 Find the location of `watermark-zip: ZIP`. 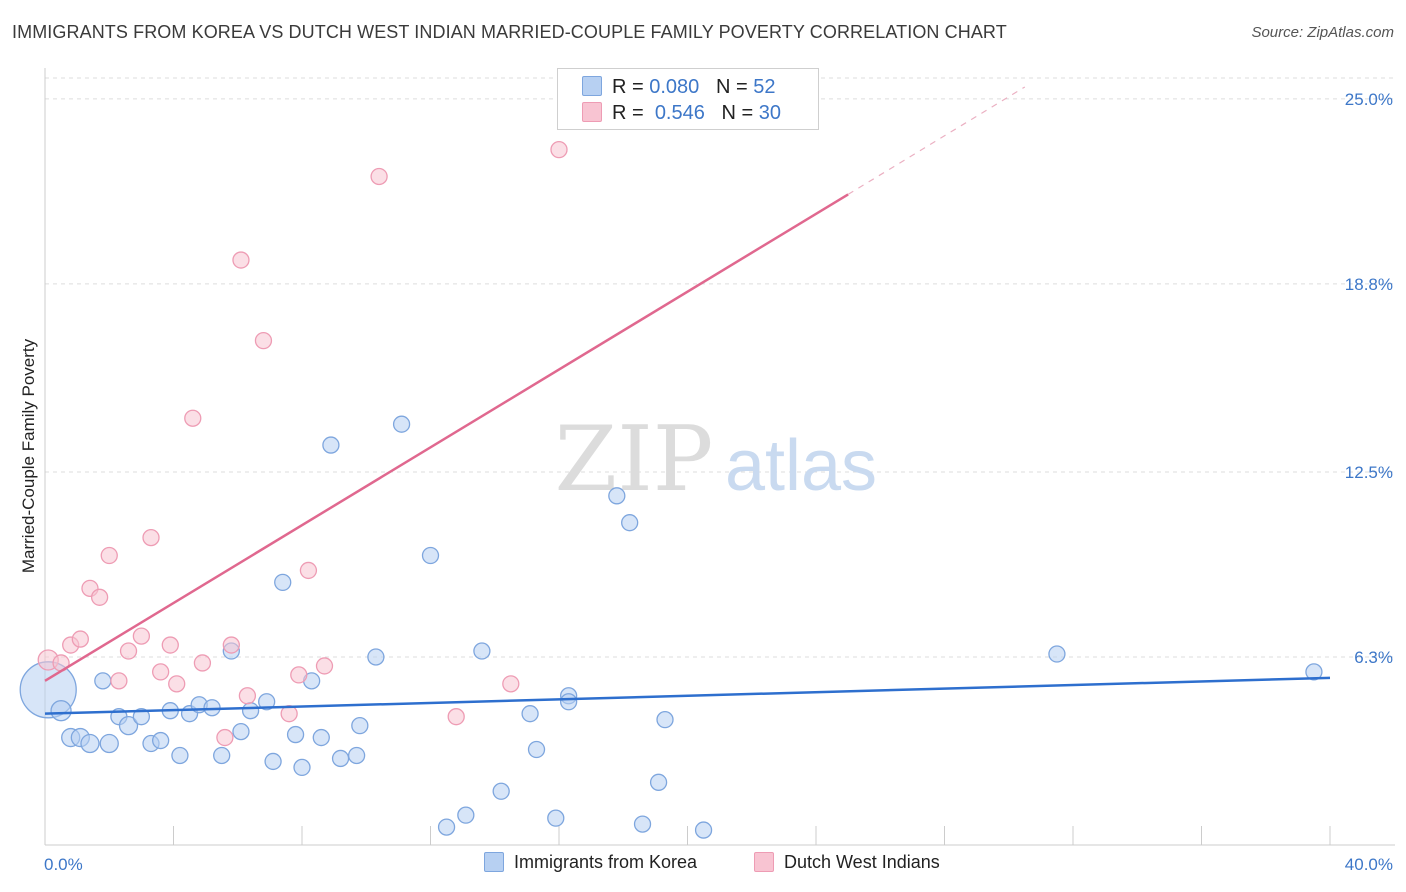

watermark-zip: ZIP is located at coordinates (634, 459).